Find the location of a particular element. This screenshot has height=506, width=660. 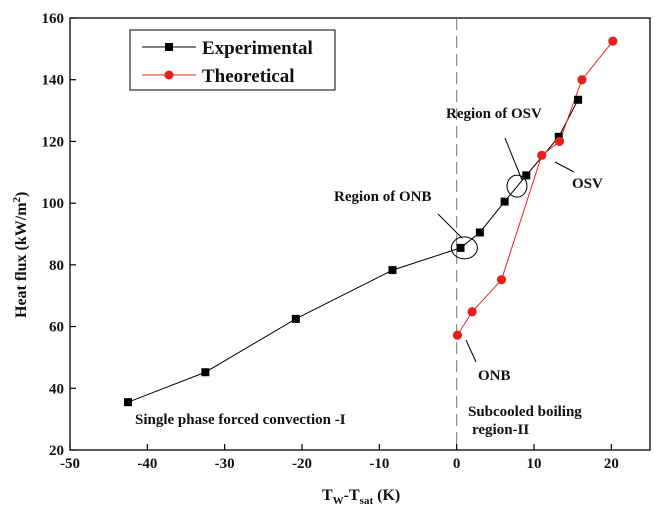

x-tick-label: 10 is located at coordinates (534, 464).